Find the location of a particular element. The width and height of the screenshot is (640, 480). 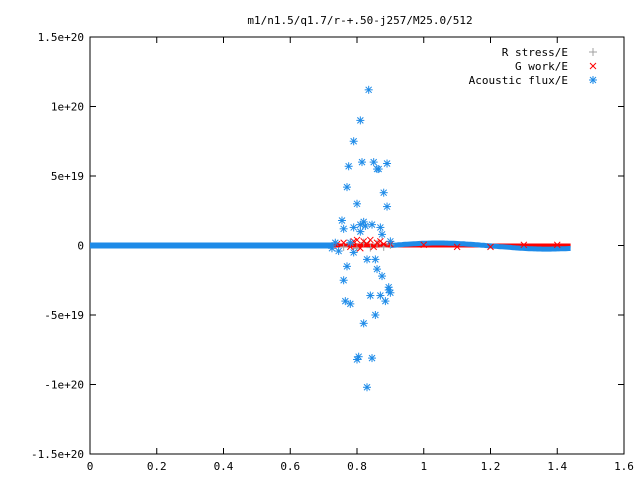

x-tick-label: 0.2 is located at coordinates (157, 466).